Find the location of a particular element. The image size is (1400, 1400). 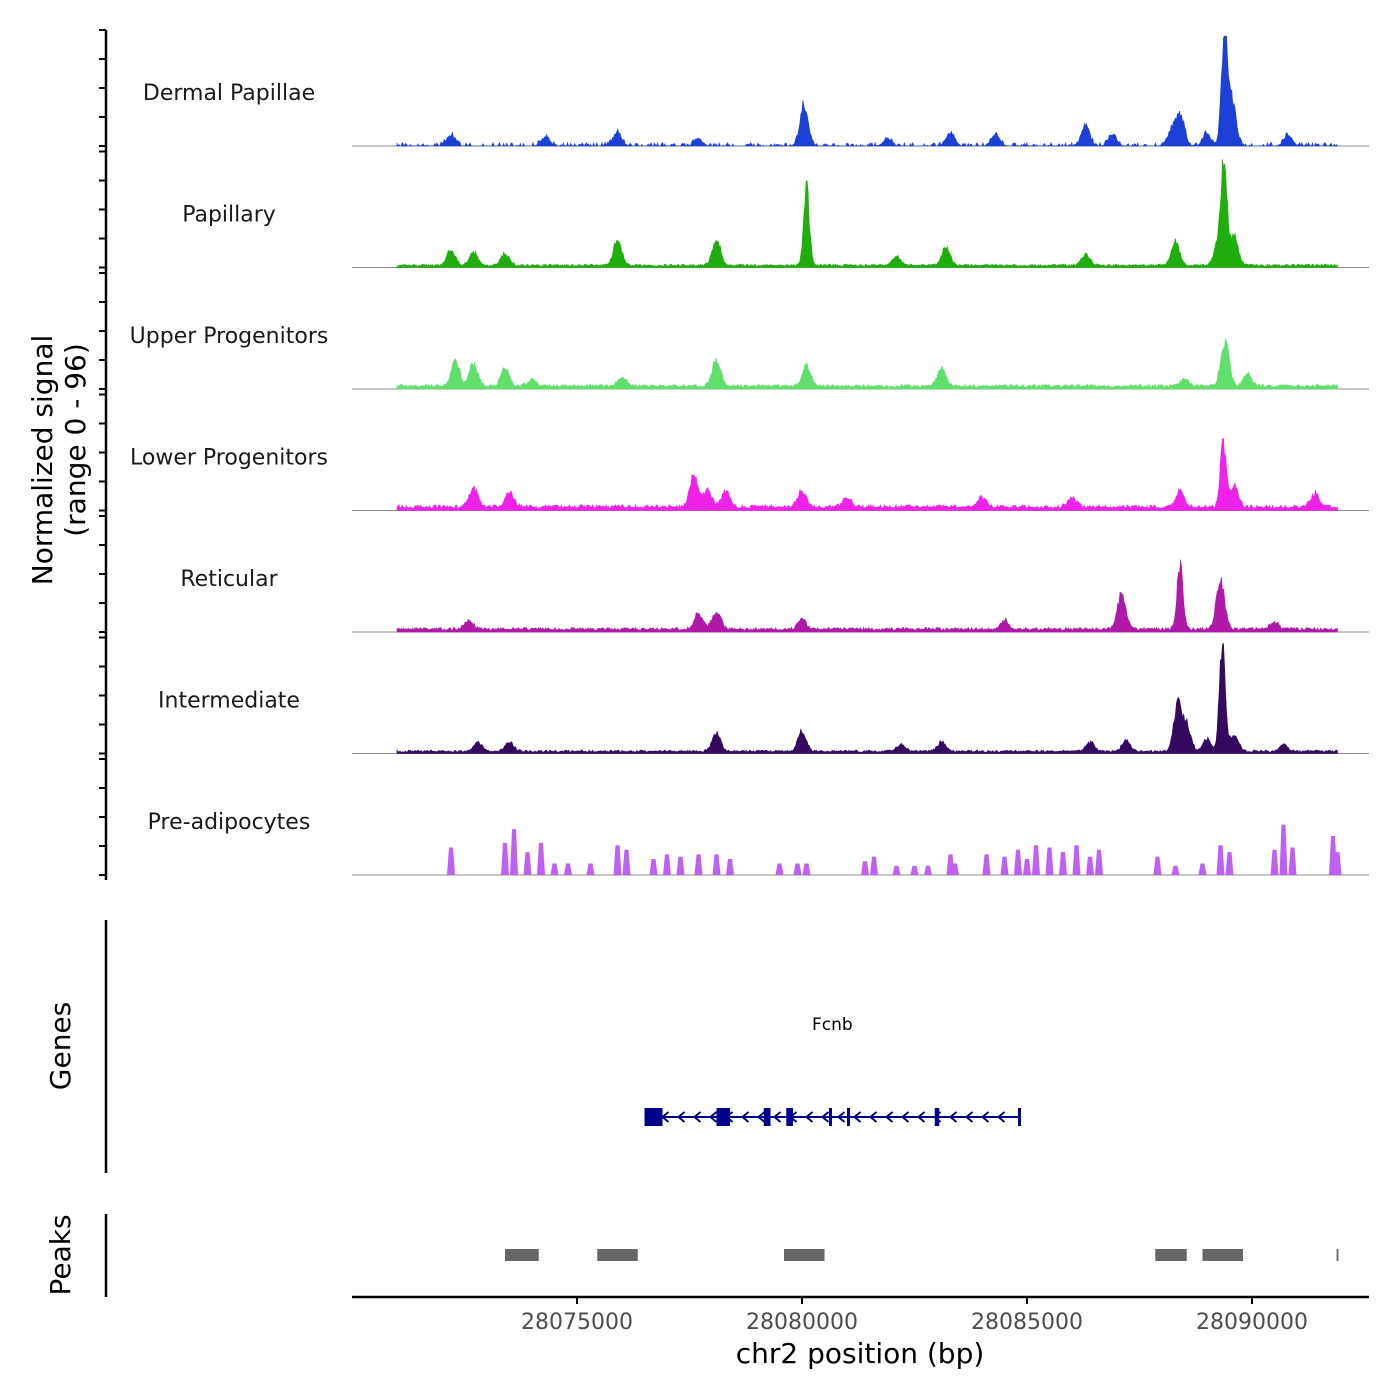

y-axis-title-line2: (range 0 - 96) is located at coordinates (75, 440).